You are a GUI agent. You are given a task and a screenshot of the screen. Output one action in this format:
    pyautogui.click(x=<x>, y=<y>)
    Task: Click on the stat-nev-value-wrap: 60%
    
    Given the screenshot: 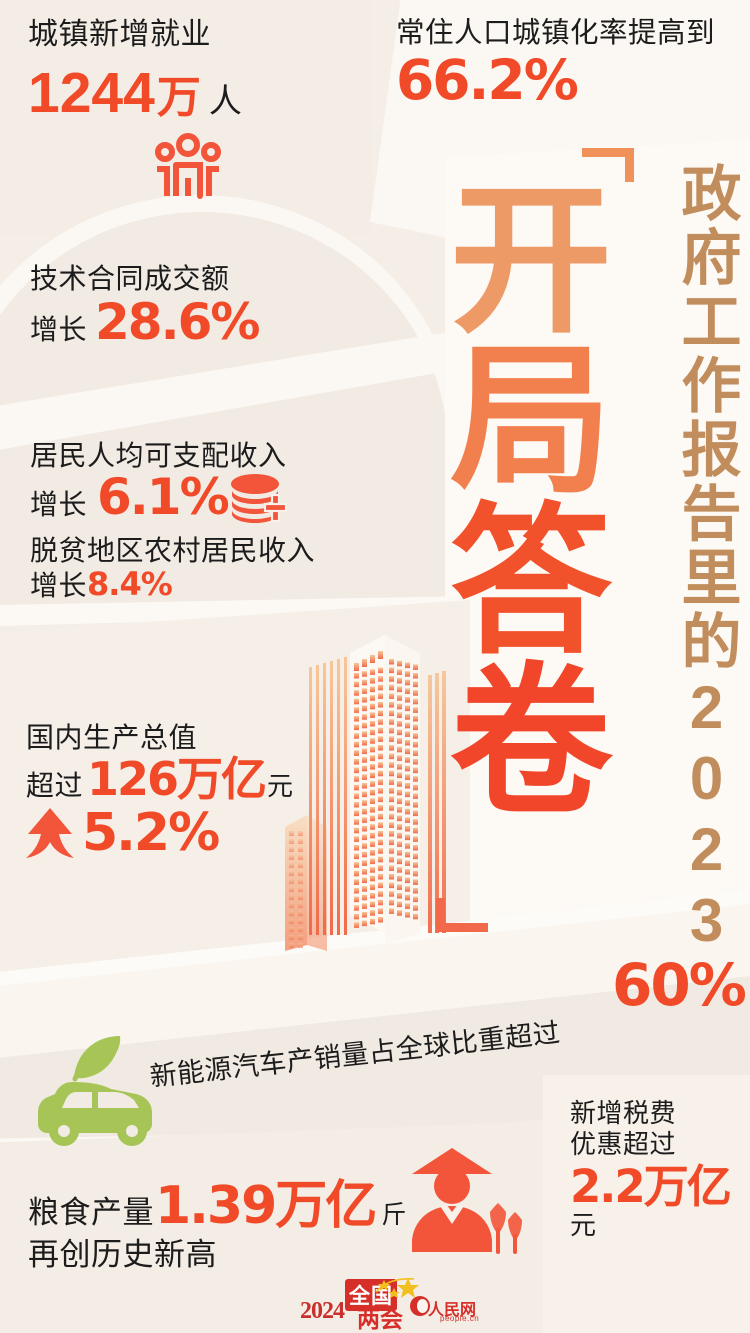 What is the action you would take?
    pyautogui.click(x=679, y=985)
    